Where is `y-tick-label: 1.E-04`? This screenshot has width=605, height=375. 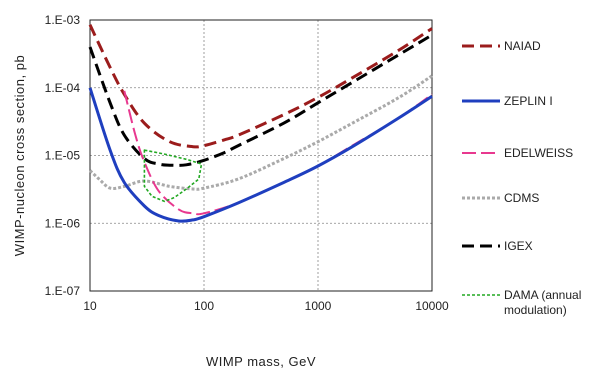 y-tick-label: 1.E-04 is located at coordinates (63, 88).